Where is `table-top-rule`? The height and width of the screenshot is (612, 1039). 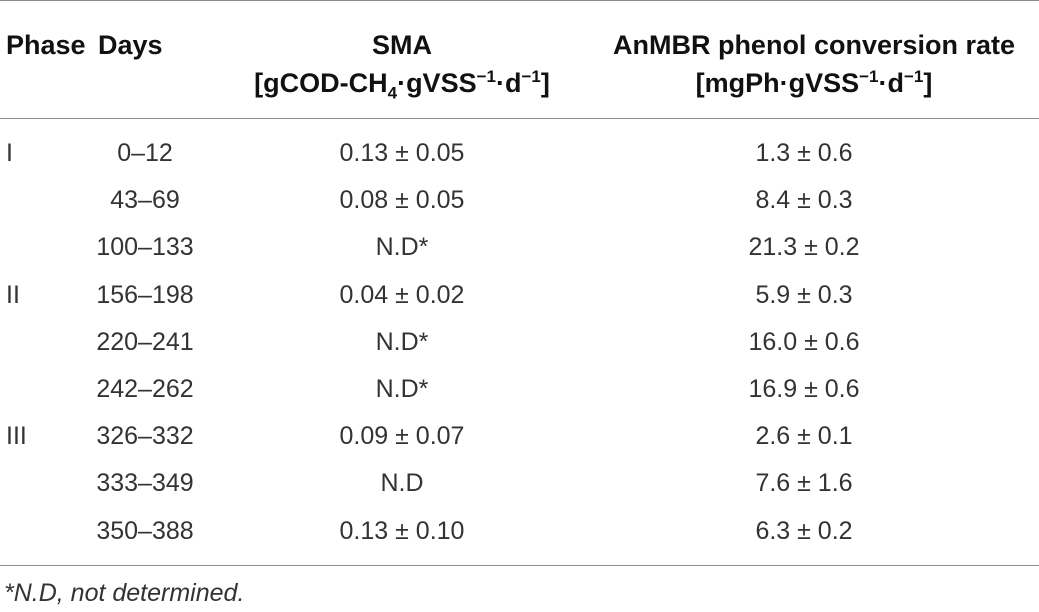
table-top-rule is located at coordinates (519, 0).